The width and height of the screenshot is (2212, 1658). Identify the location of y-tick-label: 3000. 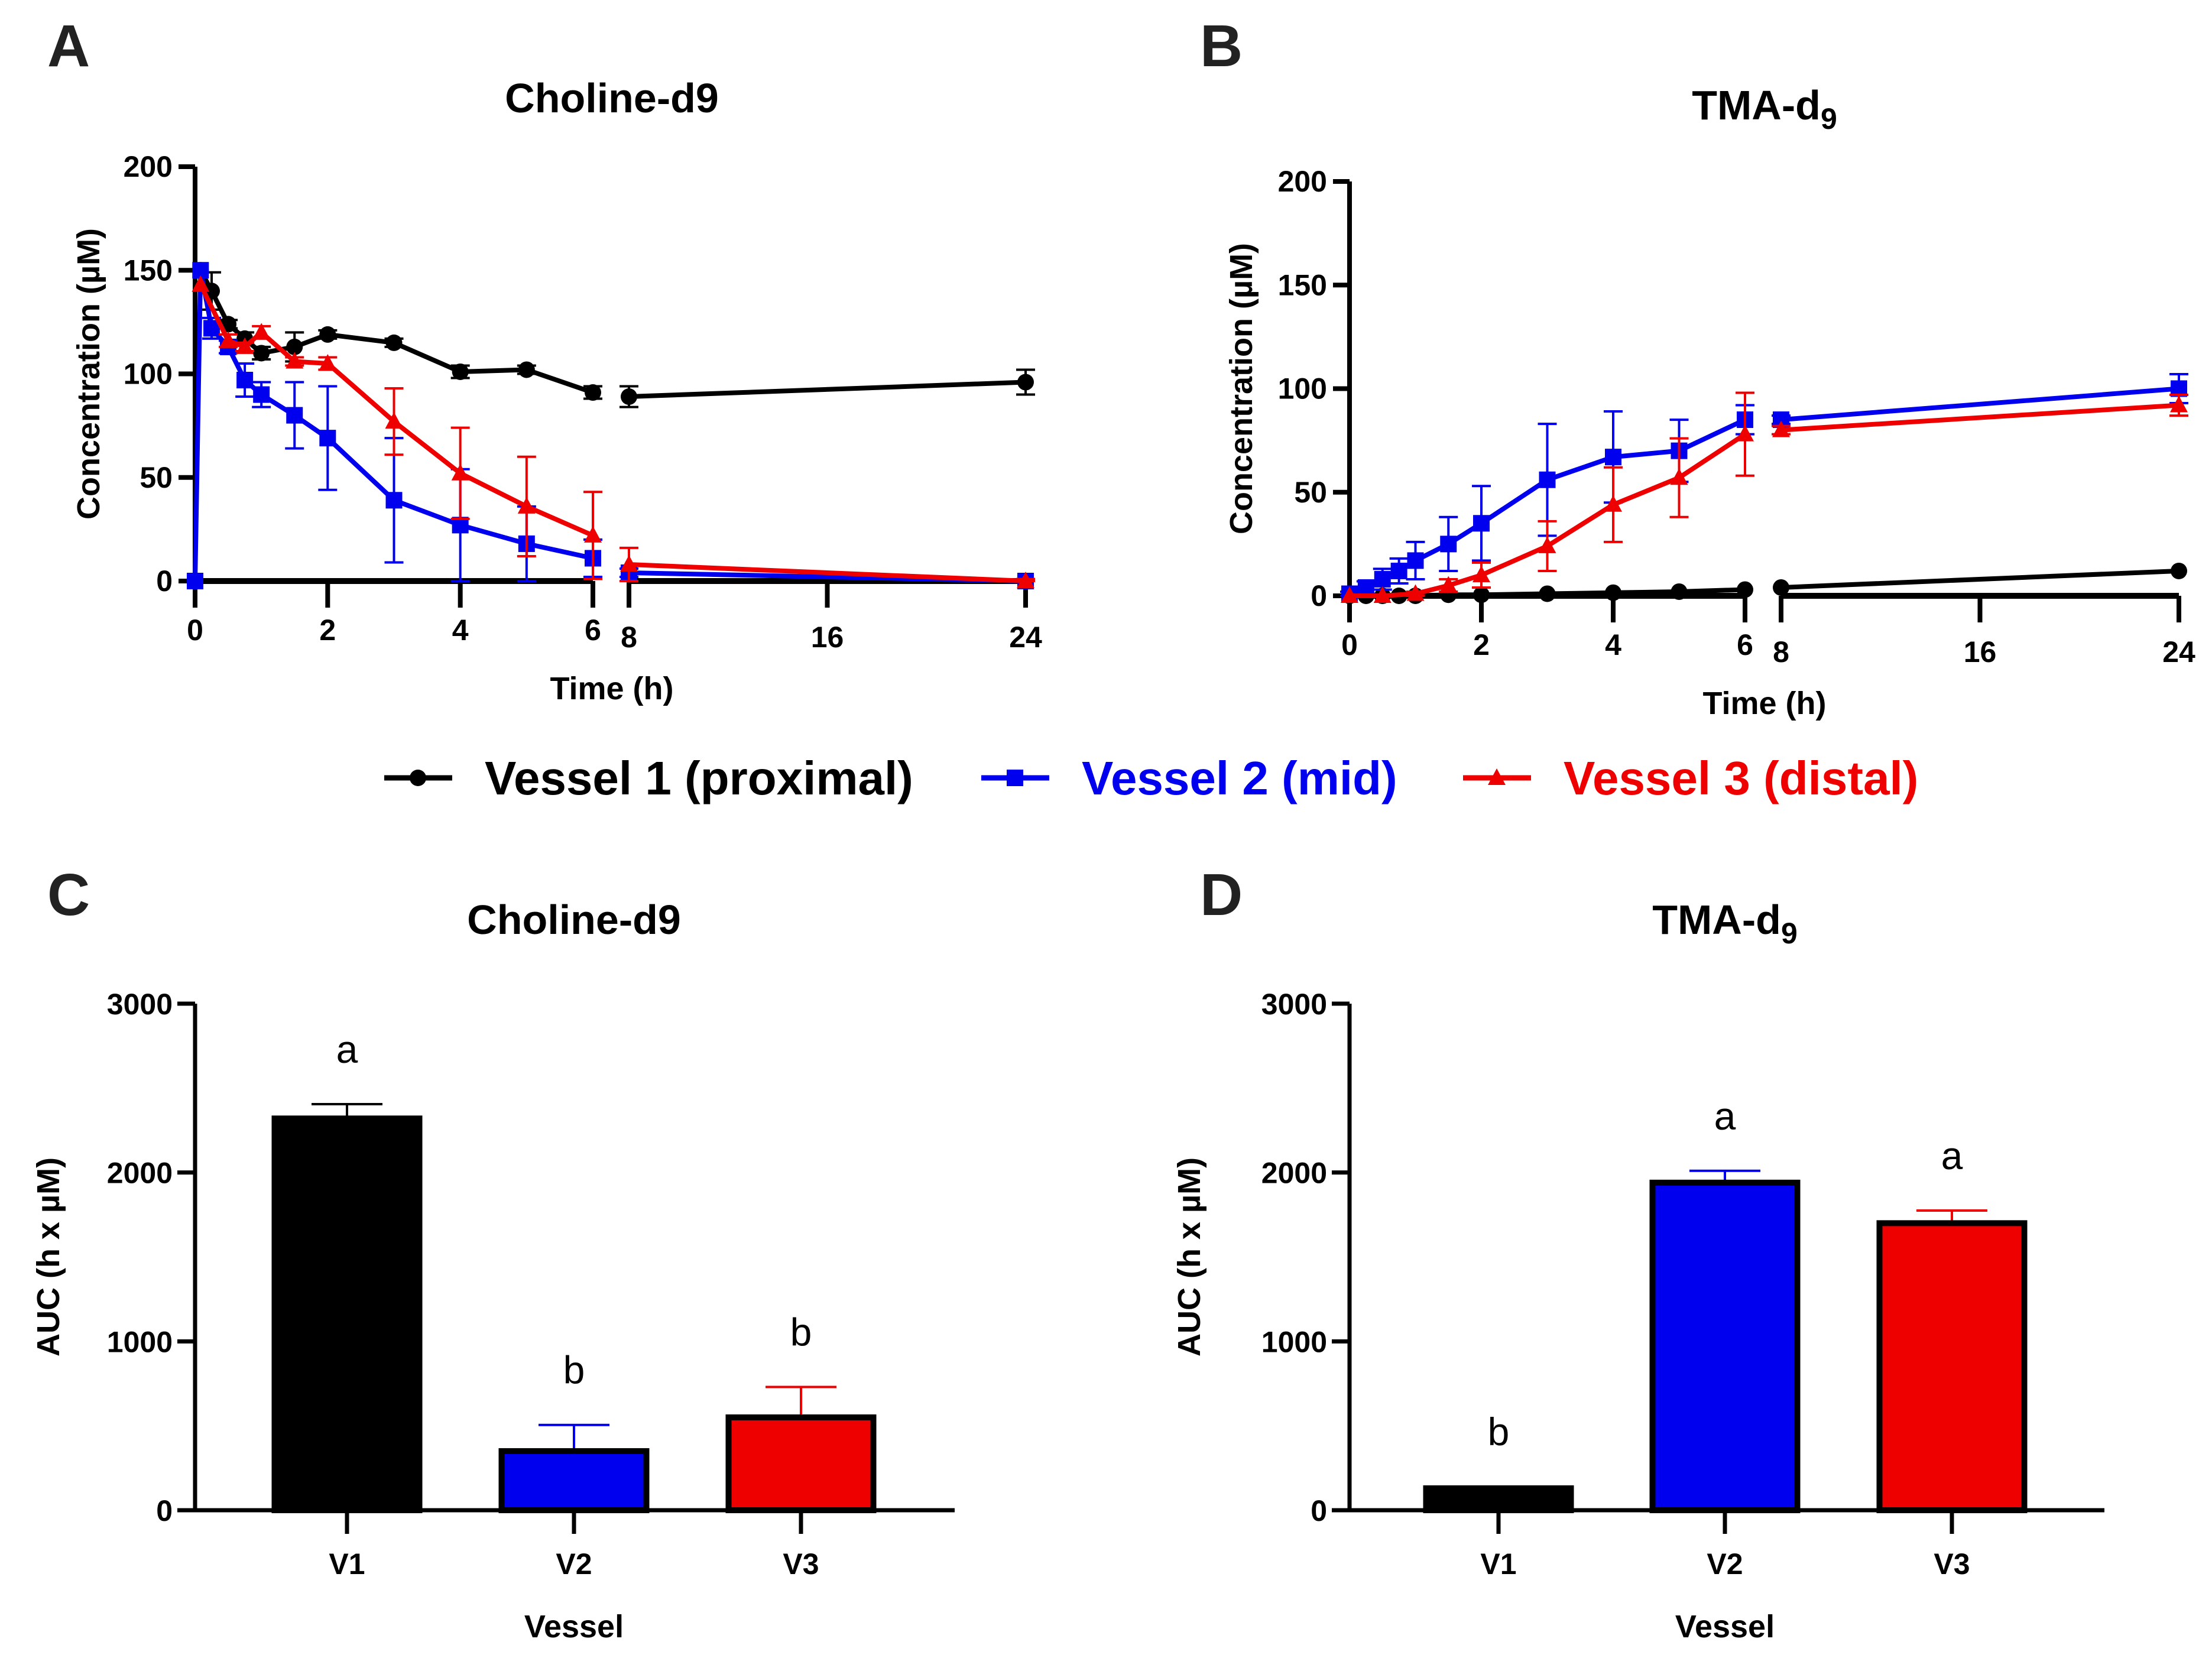
(1294, 1004).